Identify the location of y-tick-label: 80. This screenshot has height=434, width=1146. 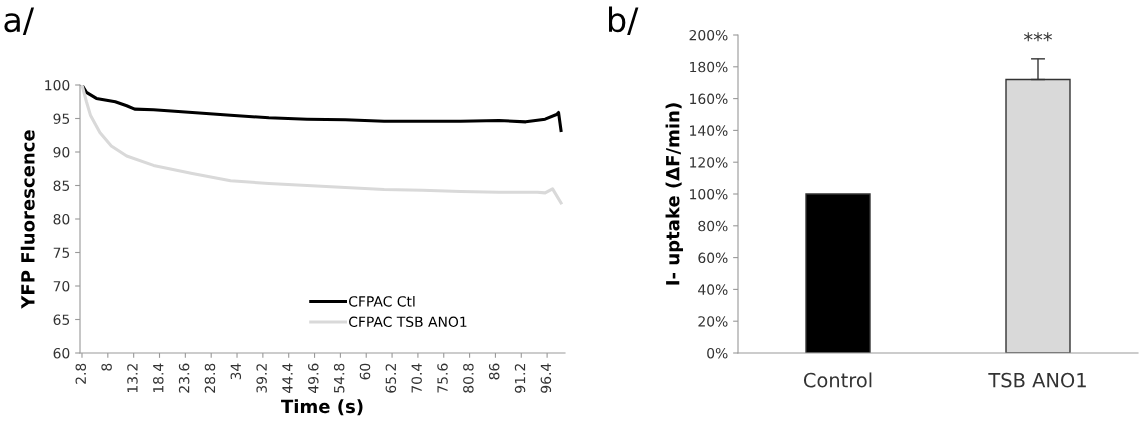
(61, 219).